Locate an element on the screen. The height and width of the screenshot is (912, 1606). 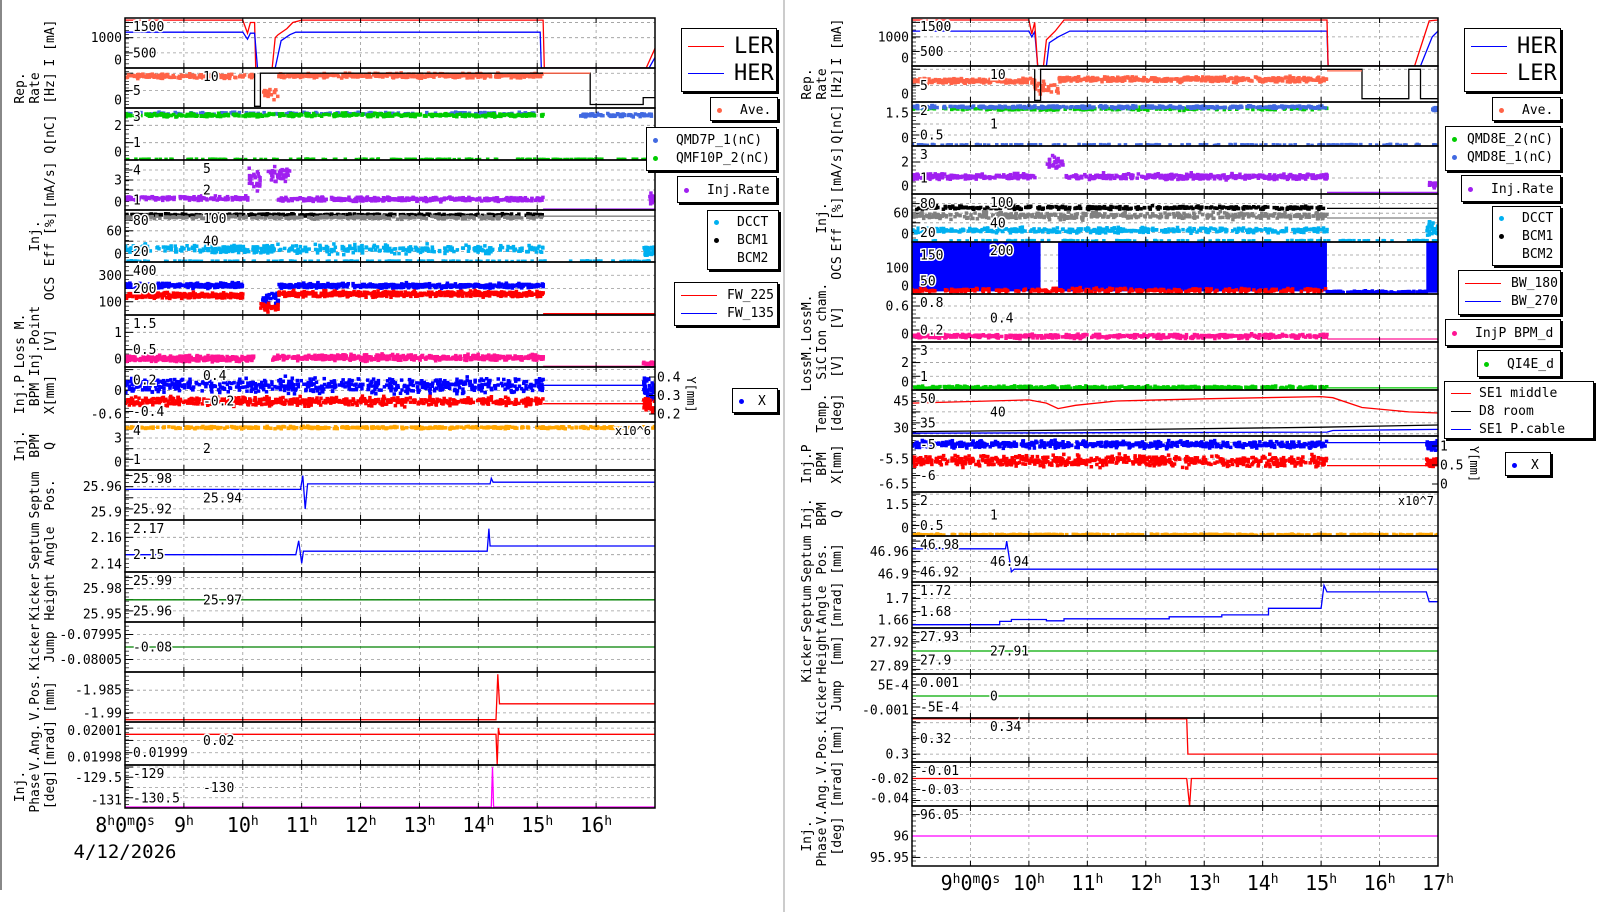
panel-frame is located at coordinates (390, 43).